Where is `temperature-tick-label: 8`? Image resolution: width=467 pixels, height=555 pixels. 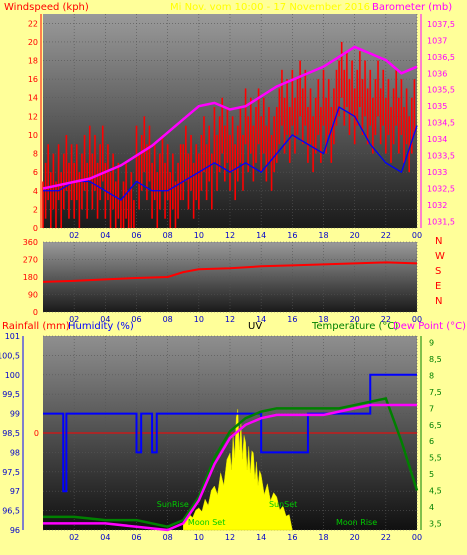
temperature-tick-label: 8 is located at coordinates (431, 375).